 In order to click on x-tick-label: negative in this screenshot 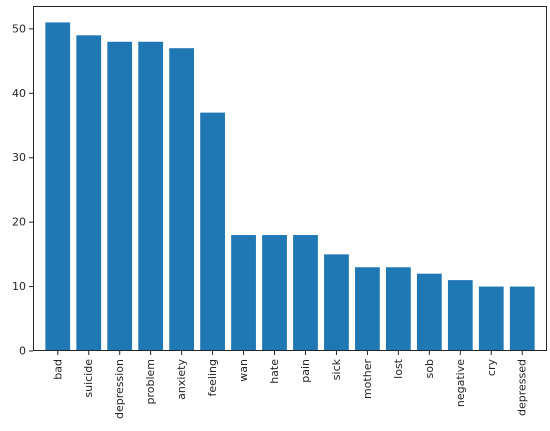, I will do `click(460, 383)`.